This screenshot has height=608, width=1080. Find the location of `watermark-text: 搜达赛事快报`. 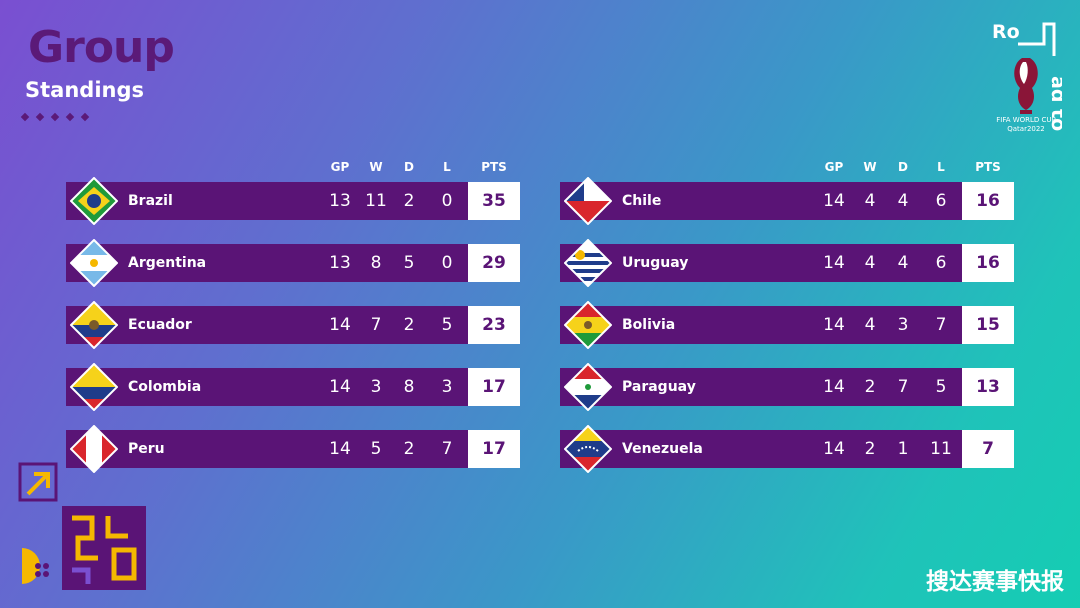

watermark-text: 搜达赛事快报 is located at coordinates (995, 582).